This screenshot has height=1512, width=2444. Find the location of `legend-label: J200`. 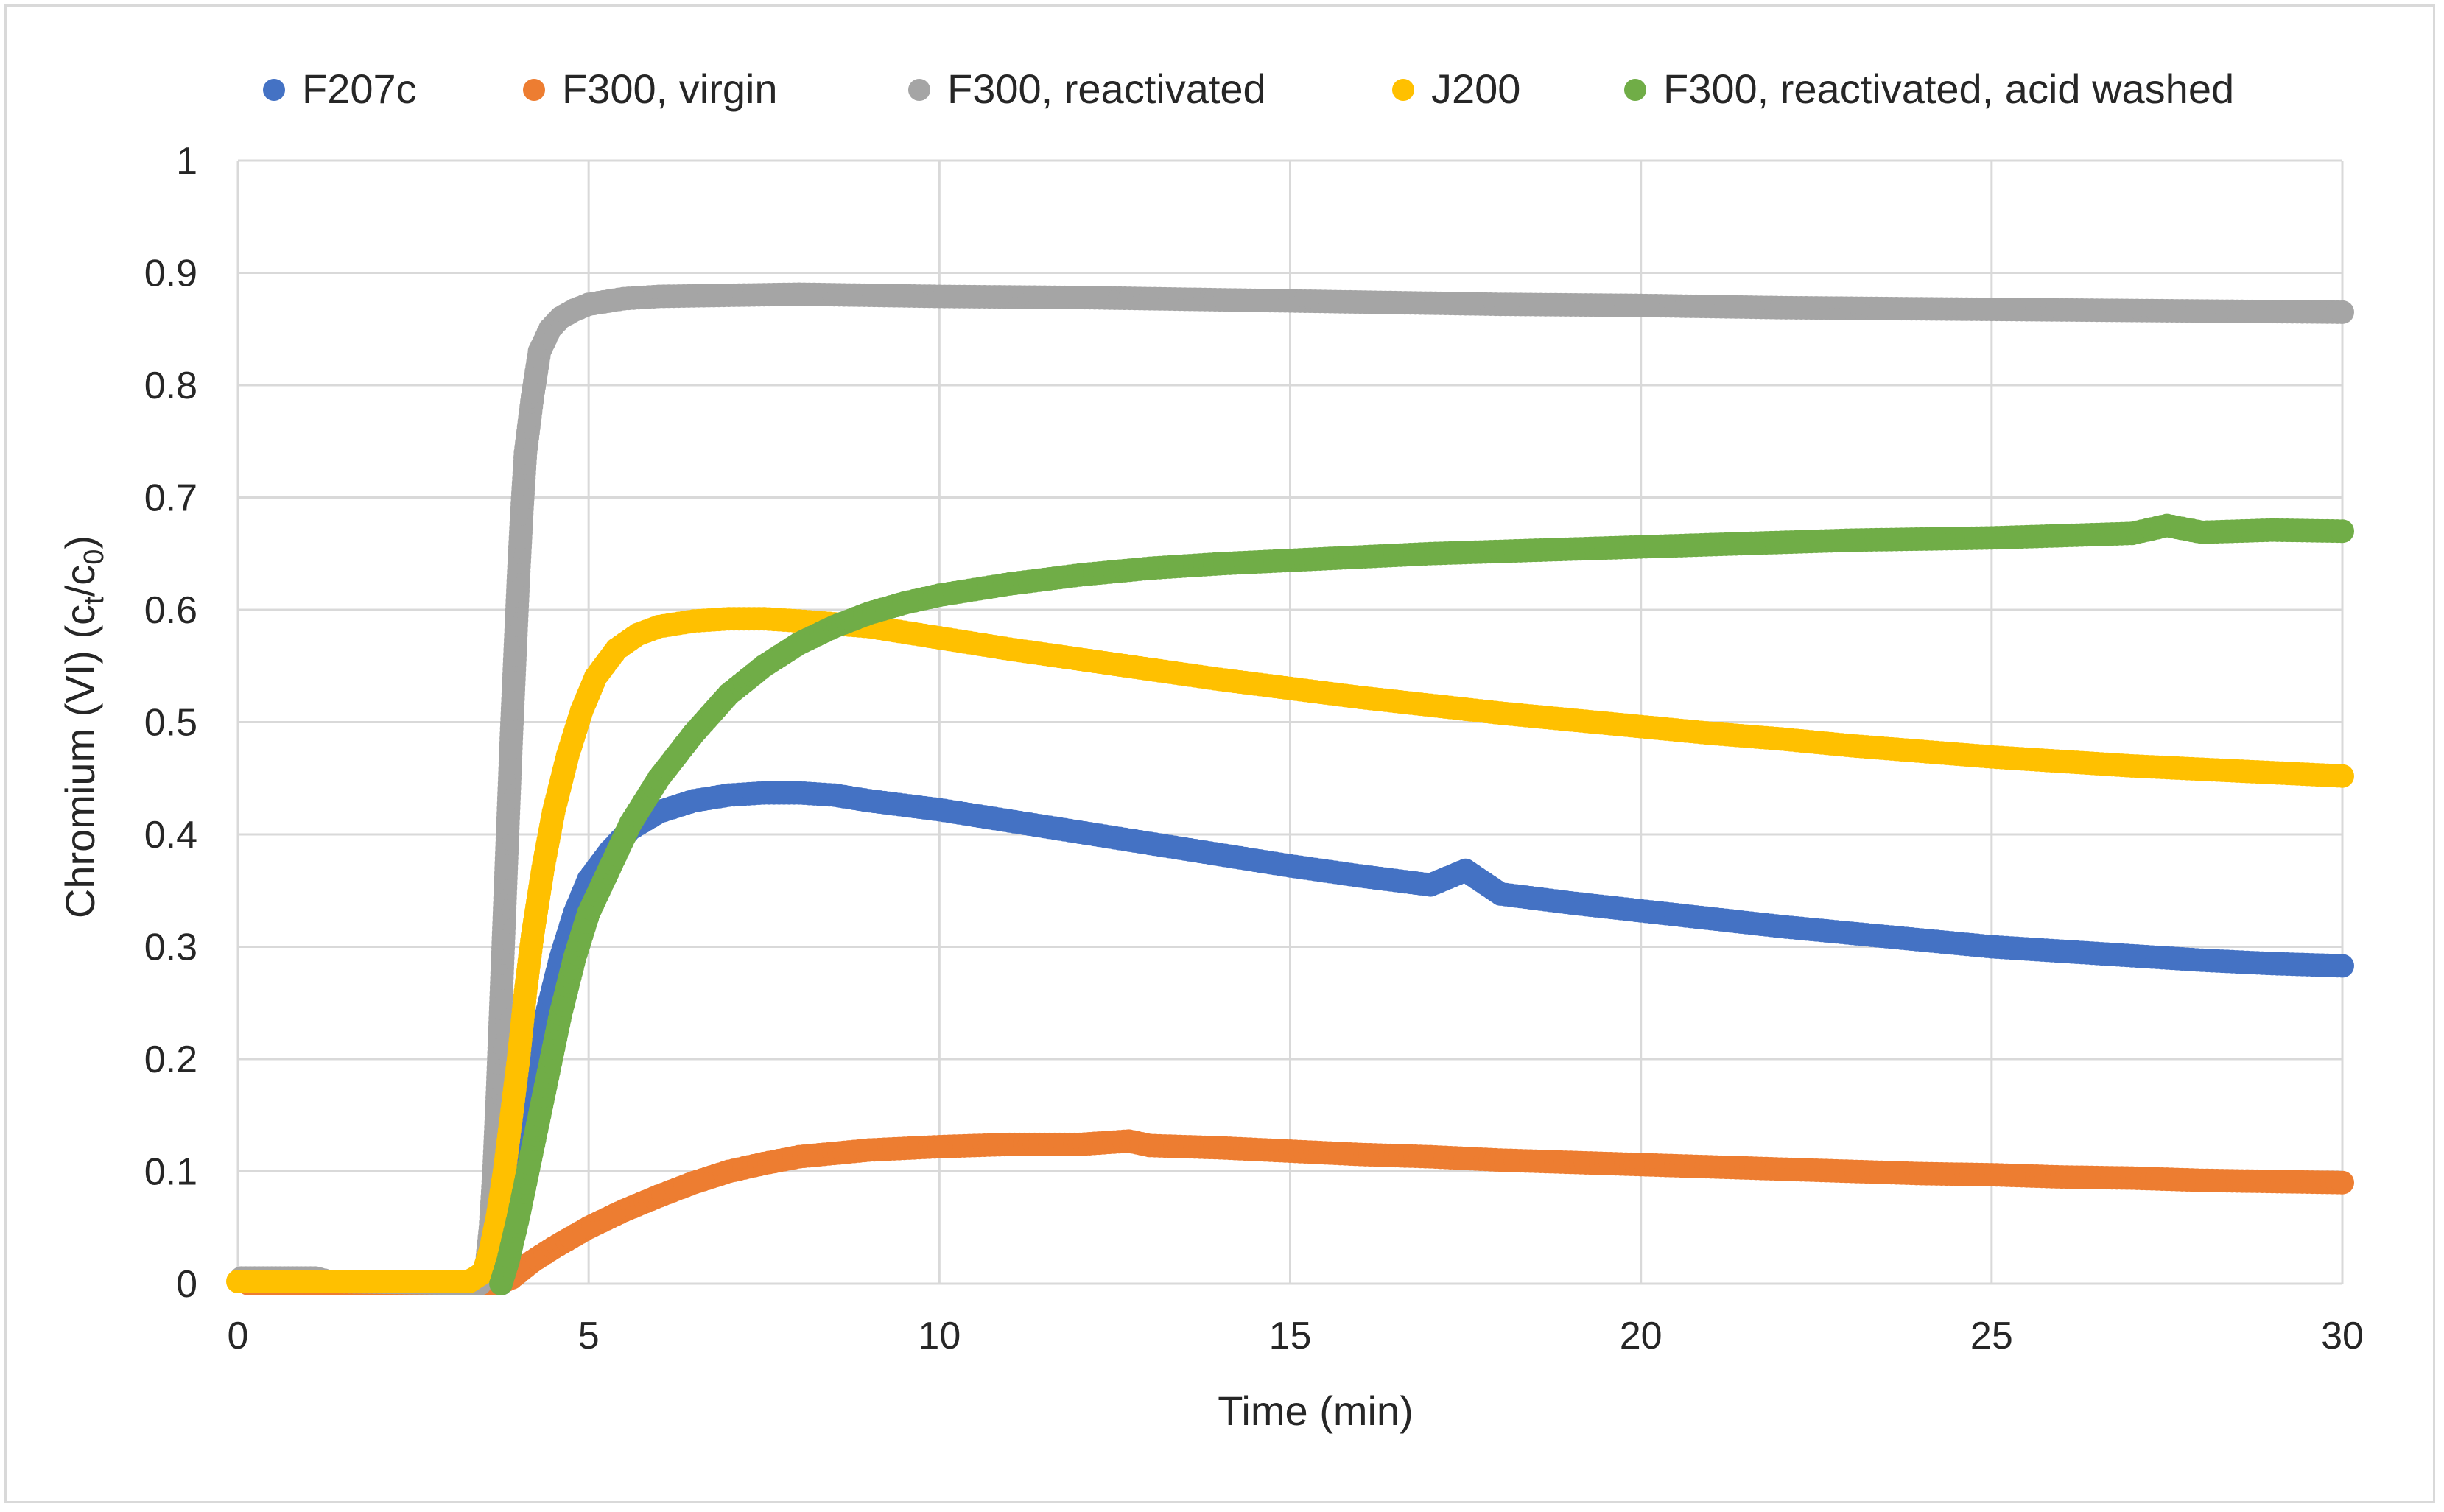

legend-label: J200 is located at coordinates (1475, 89).